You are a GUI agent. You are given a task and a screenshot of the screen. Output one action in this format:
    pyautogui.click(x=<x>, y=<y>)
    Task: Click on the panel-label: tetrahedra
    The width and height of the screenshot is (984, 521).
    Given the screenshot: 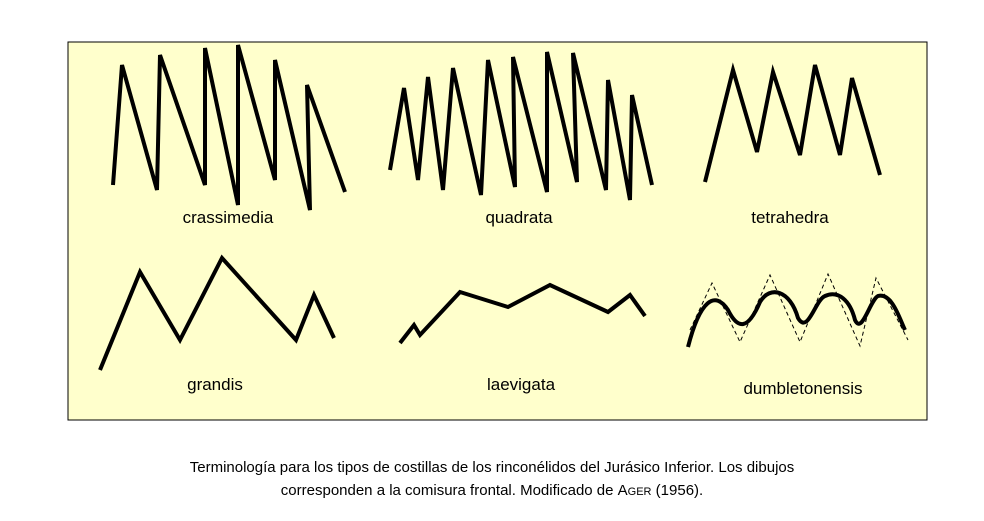 What is the action you would take?
    pyautogui.click(x=790, y=217)
    